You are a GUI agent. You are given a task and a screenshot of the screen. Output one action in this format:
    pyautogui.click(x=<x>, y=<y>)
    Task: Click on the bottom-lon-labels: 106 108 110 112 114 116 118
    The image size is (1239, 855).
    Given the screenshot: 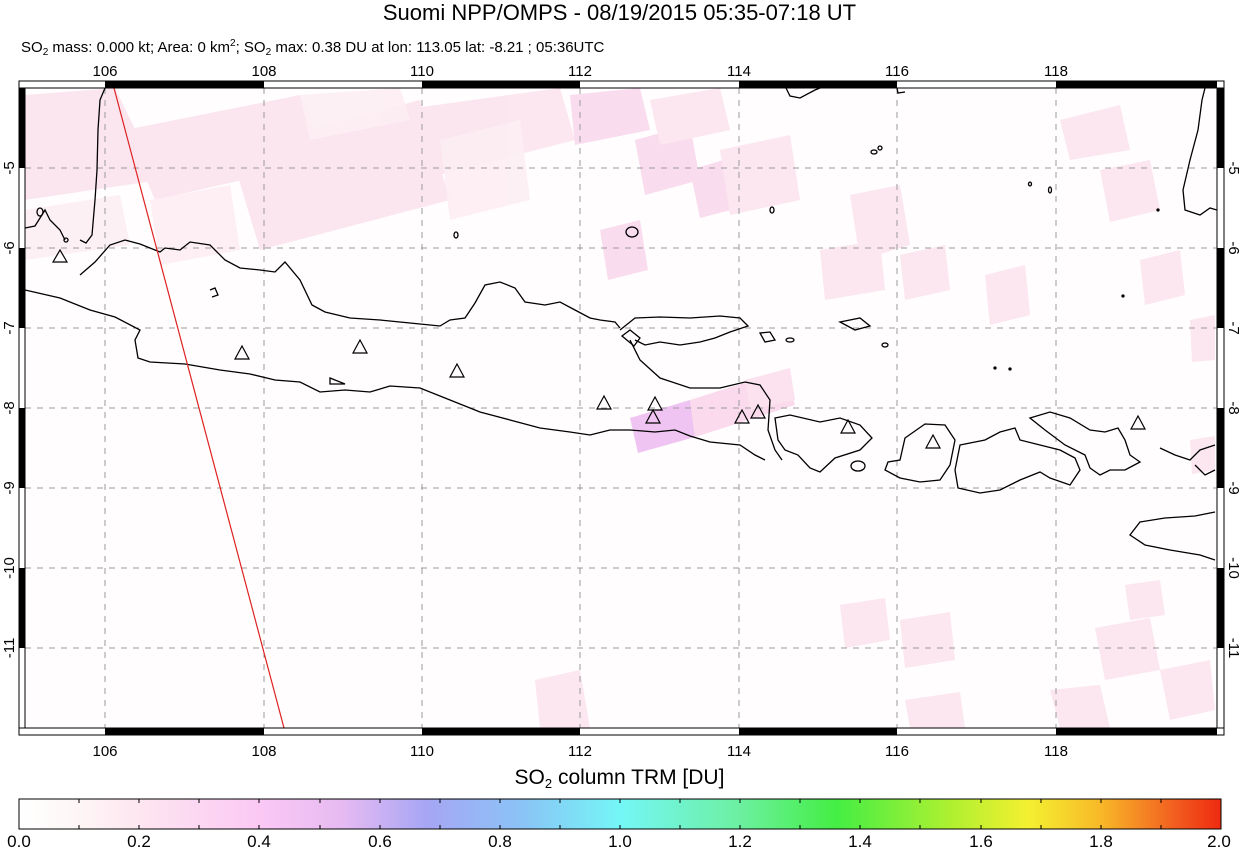 What is the action you would take?
    pyautogui.click(x=579, y=751)
    